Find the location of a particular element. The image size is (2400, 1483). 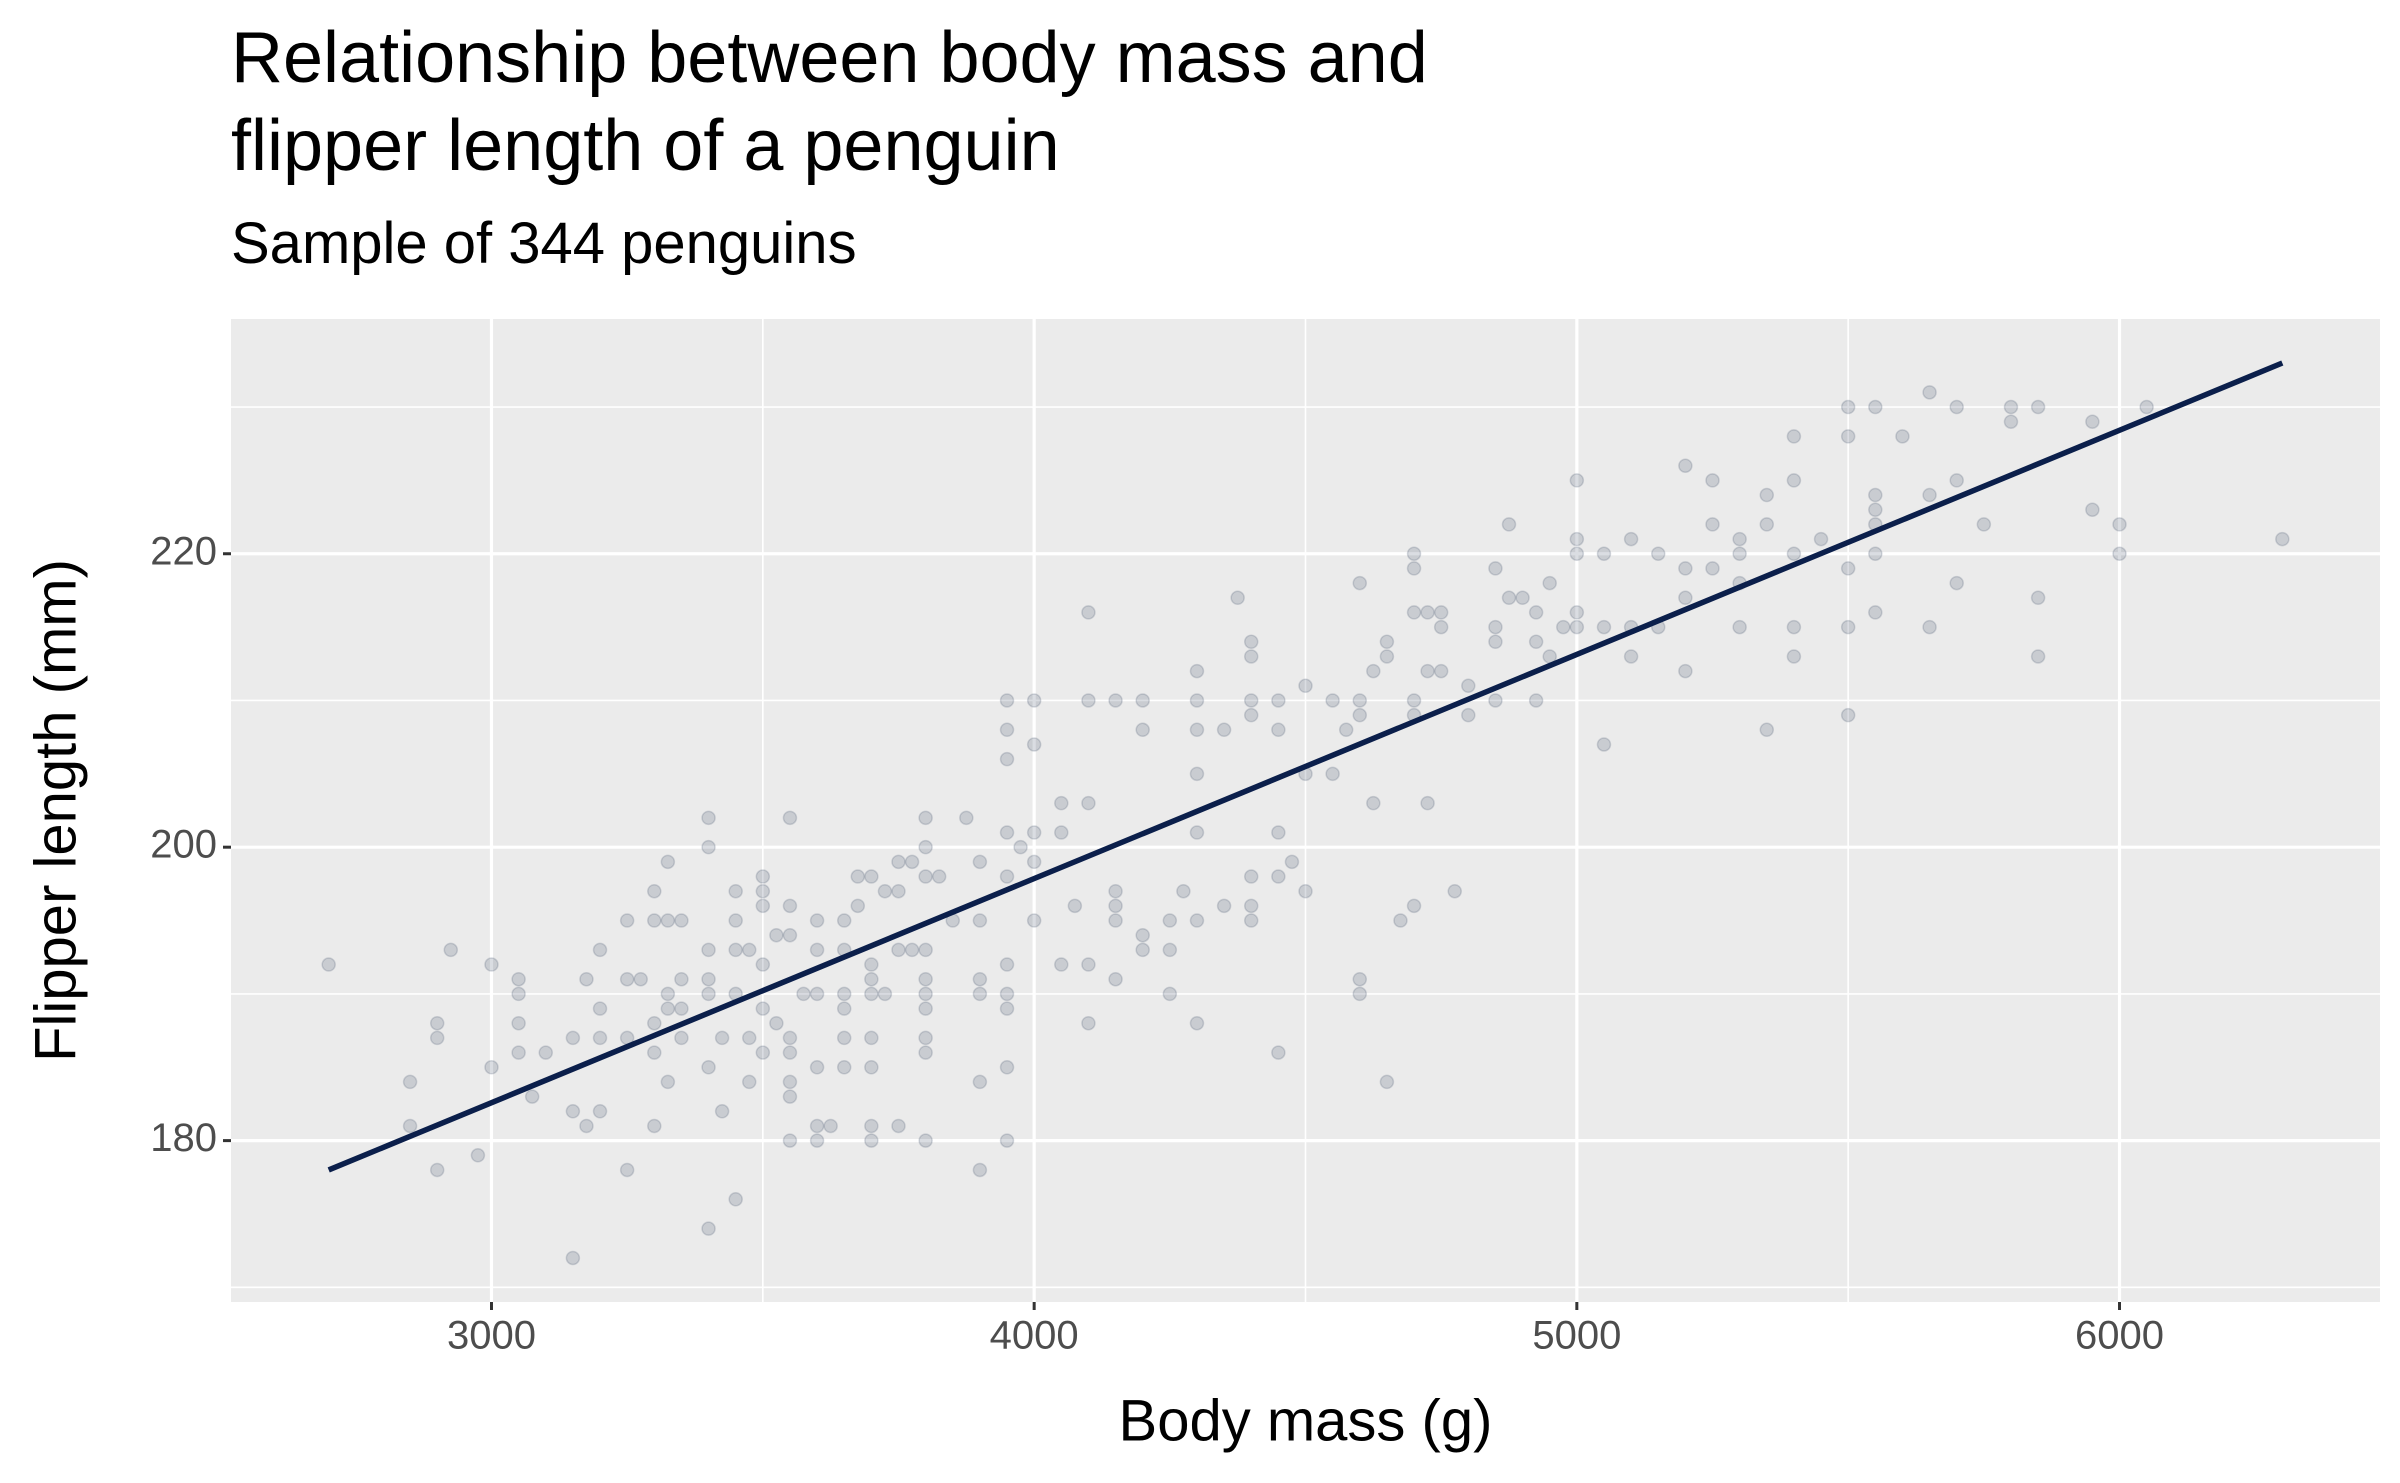

chart-subtitle: Sample of 344 penguins is located at coordinates (544, 243).